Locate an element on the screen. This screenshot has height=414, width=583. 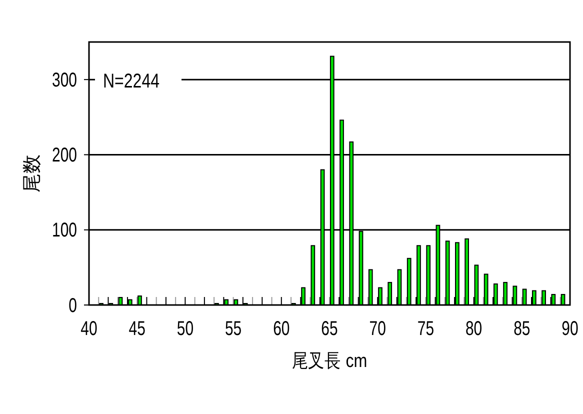
x-axis-title: 尾叉長 cm is located at coordinates (330, 361).